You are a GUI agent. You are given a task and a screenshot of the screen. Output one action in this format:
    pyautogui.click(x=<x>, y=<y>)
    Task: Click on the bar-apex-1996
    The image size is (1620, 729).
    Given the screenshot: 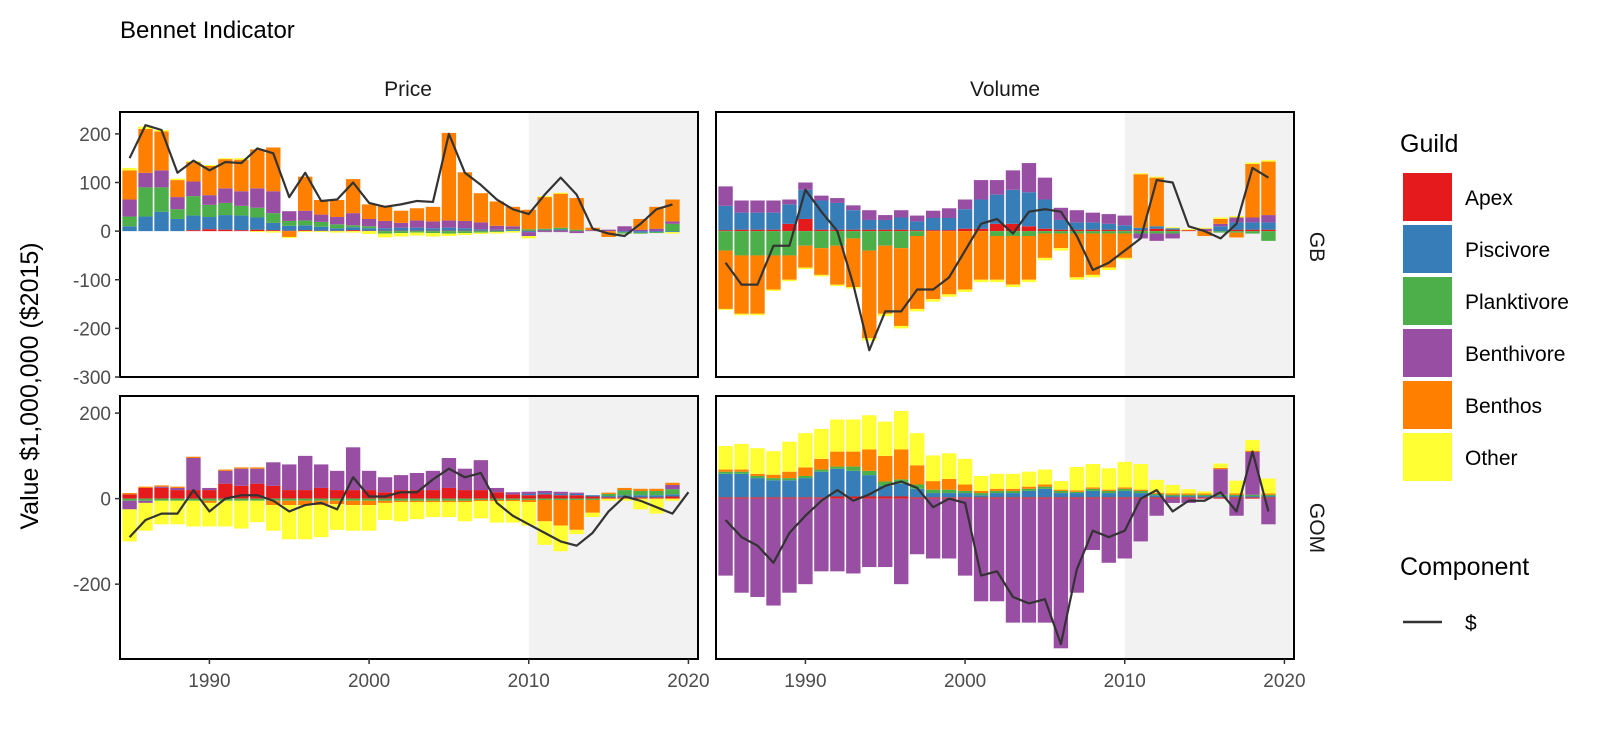 What is the action you would take?
    pyautogui.click(x=901, y=230)
    